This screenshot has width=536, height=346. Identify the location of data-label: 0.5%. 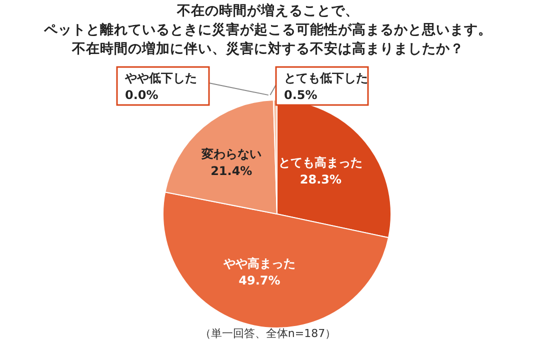
(301, 95).